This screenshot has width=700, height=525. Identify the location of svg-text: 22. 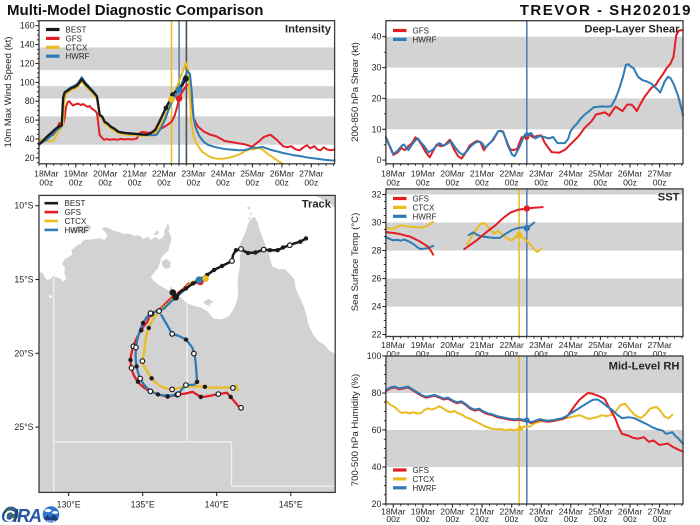
(377, 335).